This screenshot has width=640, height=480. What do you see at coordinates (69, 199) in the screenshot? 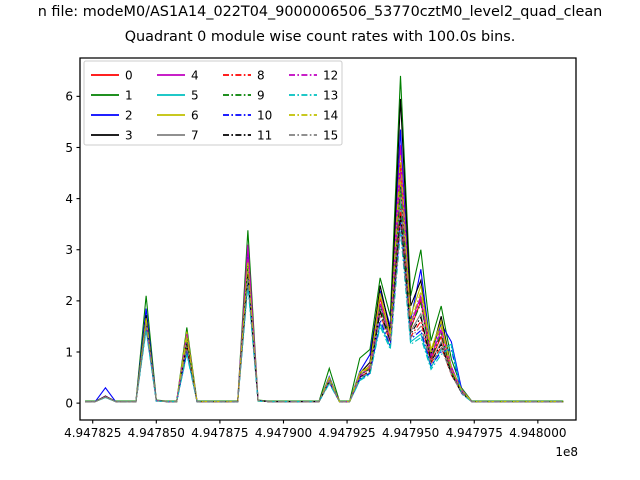
I see `y-tick-label: 4` at bounding box center [69, 199].